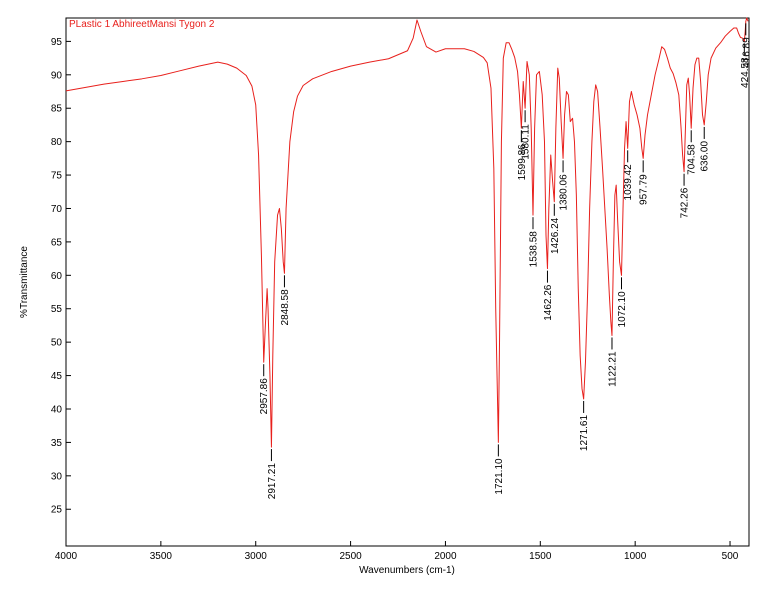 This screenshot has width=768, height=599. What do you see at coordinates (407, 570) in the screenshot?
I see `x-axis-label: Wavenumbers (cm-1)` at bounding box center [407, 570].